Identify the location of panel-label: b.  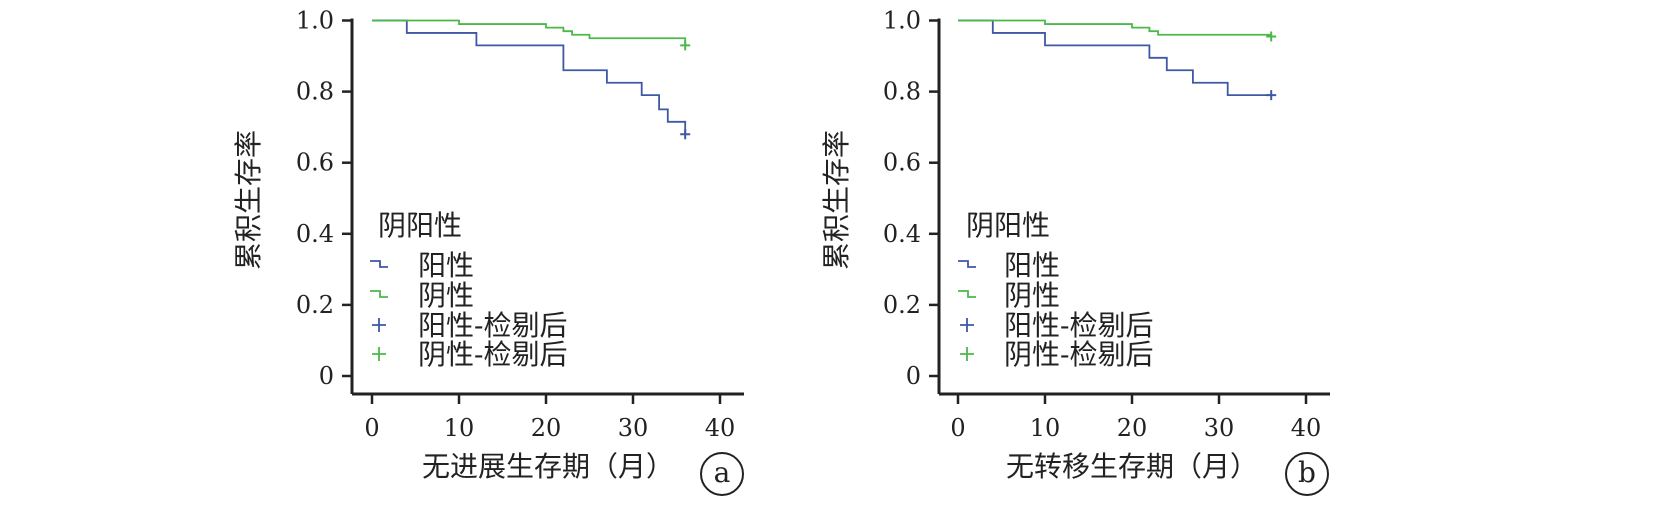
(1307, 472).